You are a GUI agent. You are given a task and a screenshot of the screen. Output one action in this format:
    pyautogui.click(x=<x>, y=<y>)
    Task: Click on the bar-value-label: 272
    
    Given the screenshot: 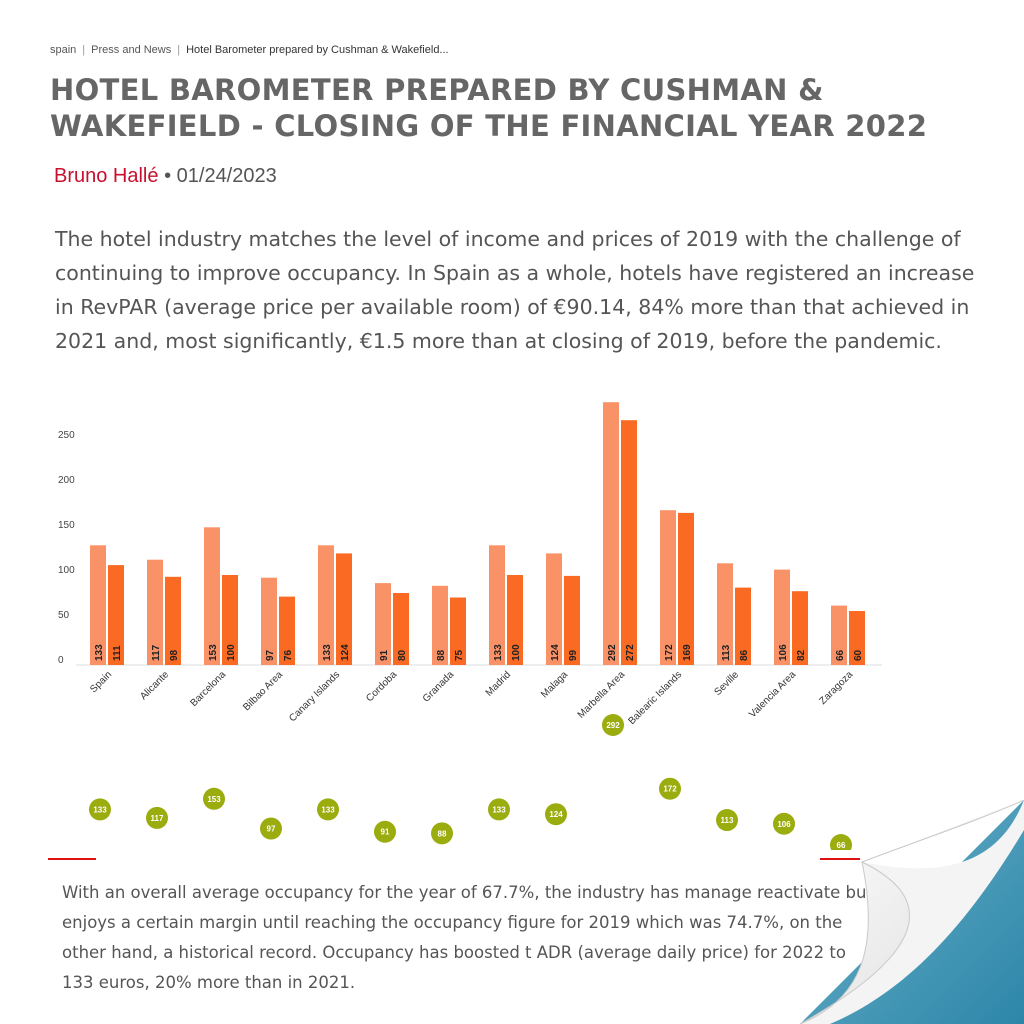 What is the action you would take?
    pyautogui.click(x=630, y=652)
    